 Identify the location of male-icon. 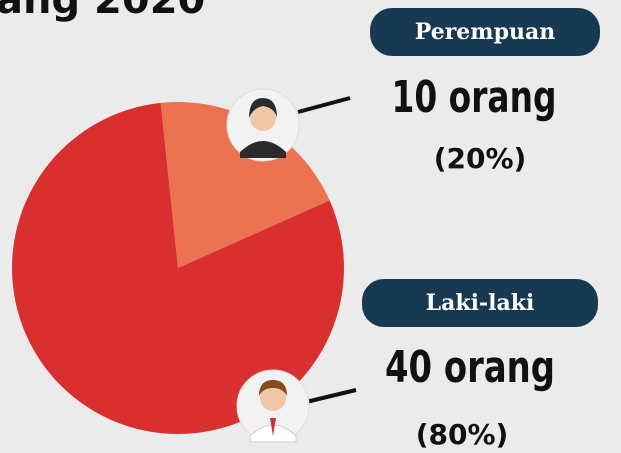
(273, 406).